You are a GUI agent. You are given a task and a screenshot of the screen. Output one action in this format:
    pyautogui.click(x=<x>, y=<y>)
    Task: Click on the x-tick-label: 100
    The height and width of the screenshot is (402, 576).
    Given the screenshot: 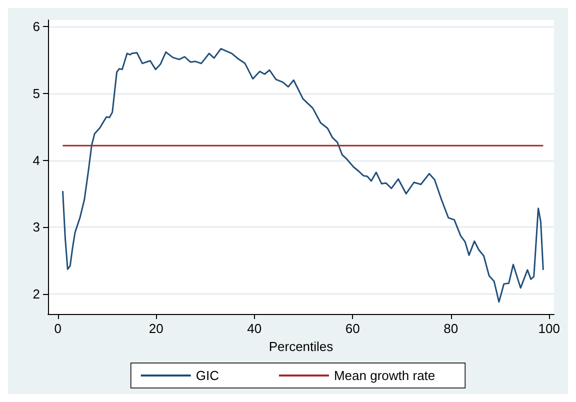 What is the action you would take?
    pyautogui.click(x=549, y=328)
    